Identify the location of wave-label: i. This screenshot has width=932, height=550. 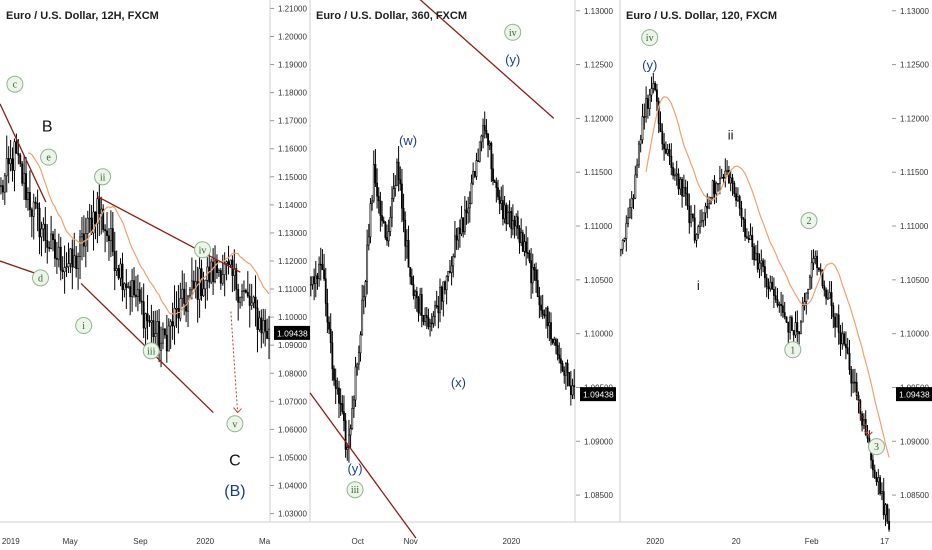
(83, 326).